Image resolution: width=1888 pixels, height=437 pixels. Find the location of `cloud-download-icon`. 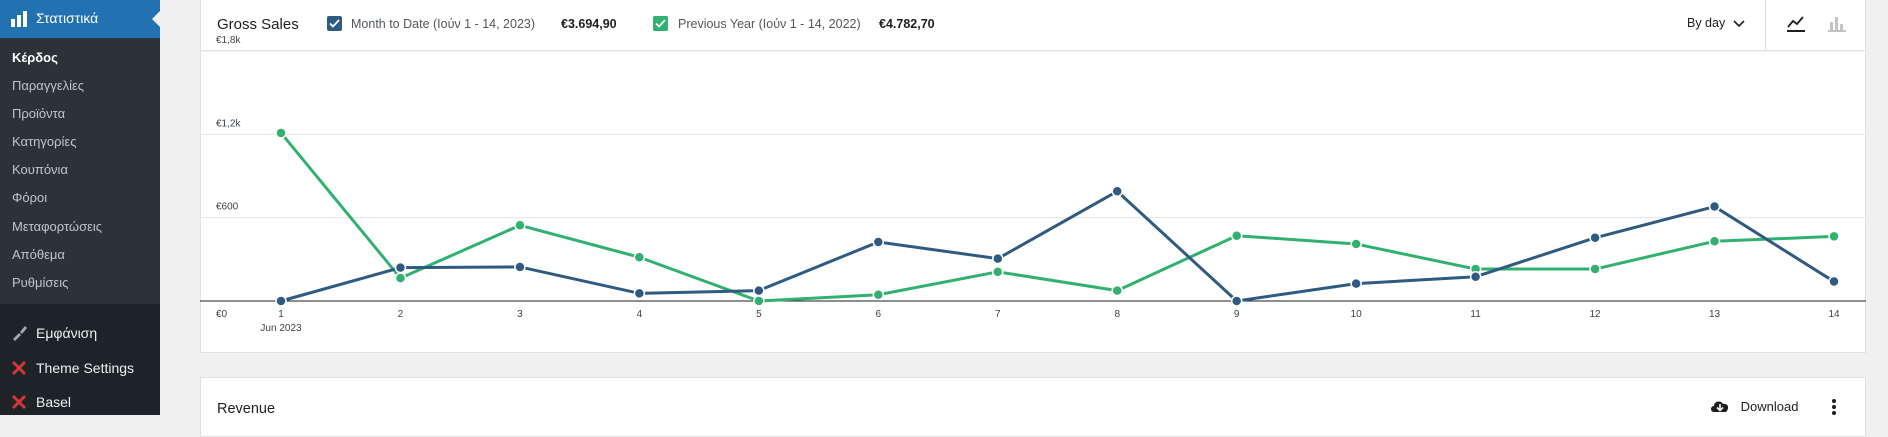

cloud-download-icon is located at coordinates (1720, 407).